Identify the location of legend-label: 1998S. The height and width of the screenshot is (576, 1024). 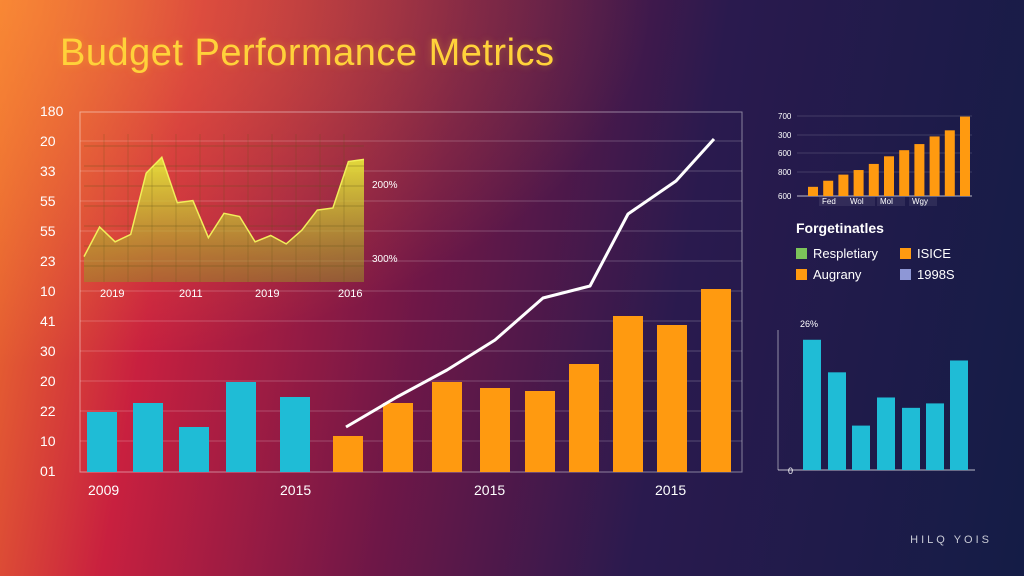
(936, 274).